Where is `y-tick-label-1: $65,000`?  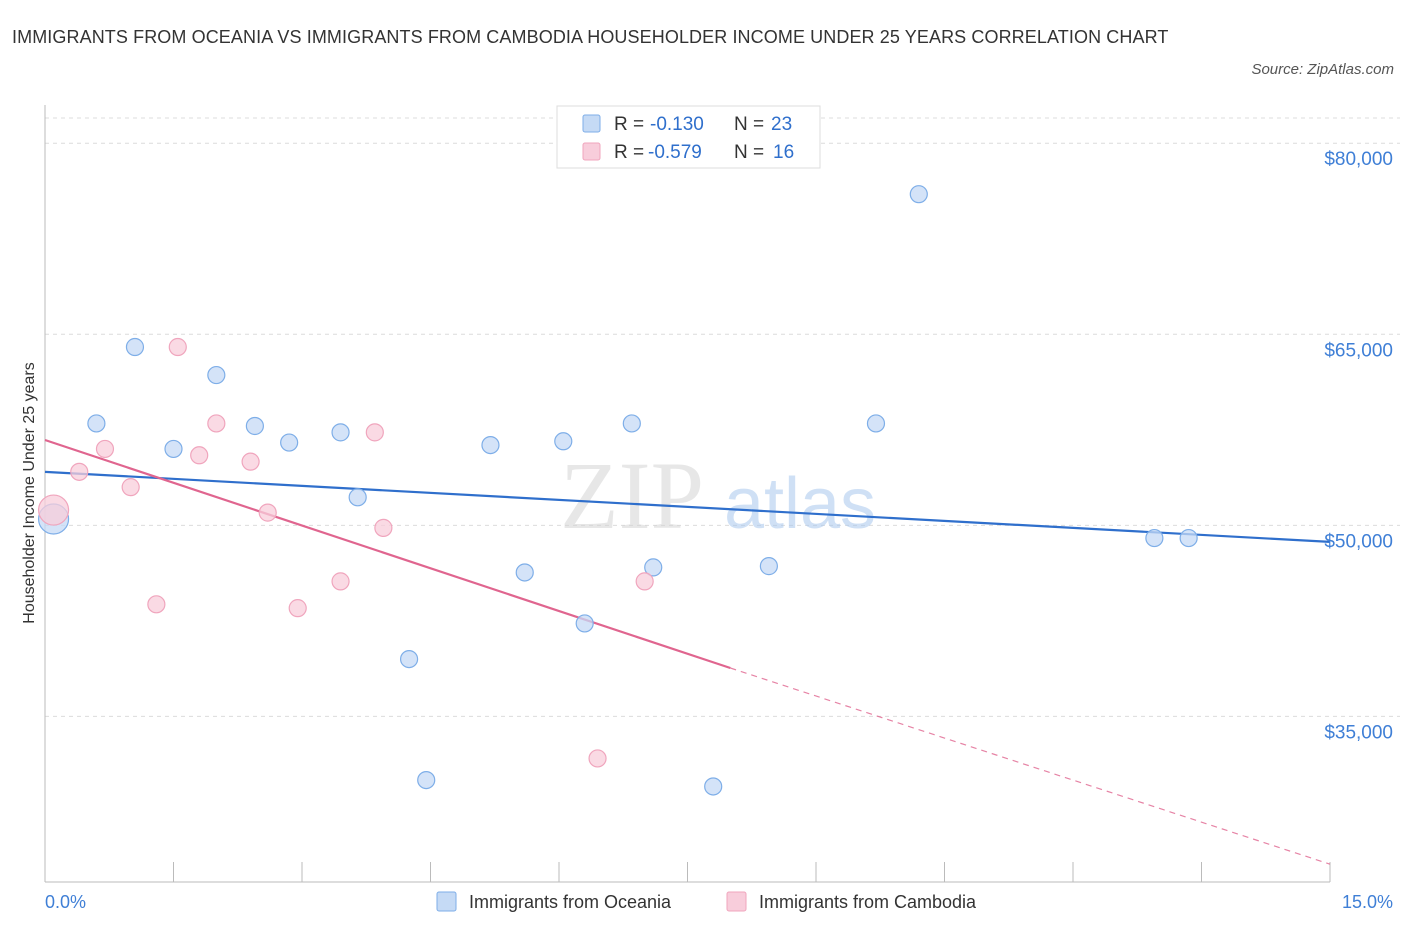
y-tick-label-1: $65,000 is located at coordinates (1358, 350).